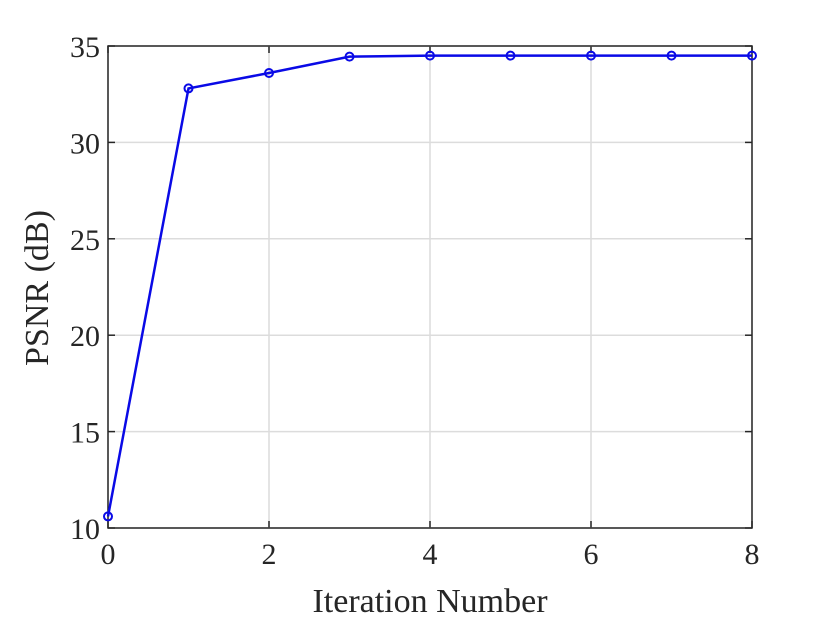 This screenshot has width=830, height=628. What do you see at coordinates (85, 47) in the screenshot?
I see `y-tick-label: 35` at bounding box center [85, 47].